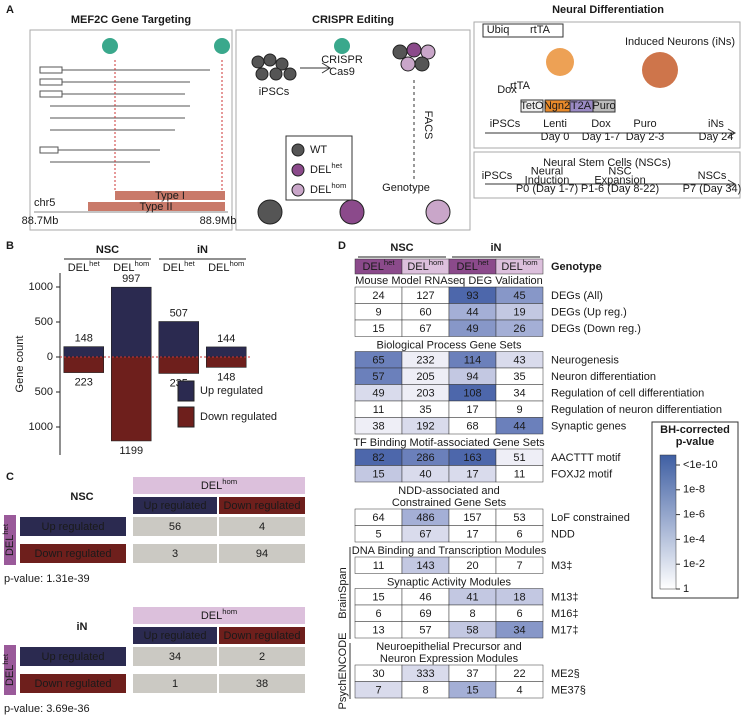  What do you see at coordinates (472, 394) in the screenshot?
I see `cell-value: 108` at bounding box center [472, 394].